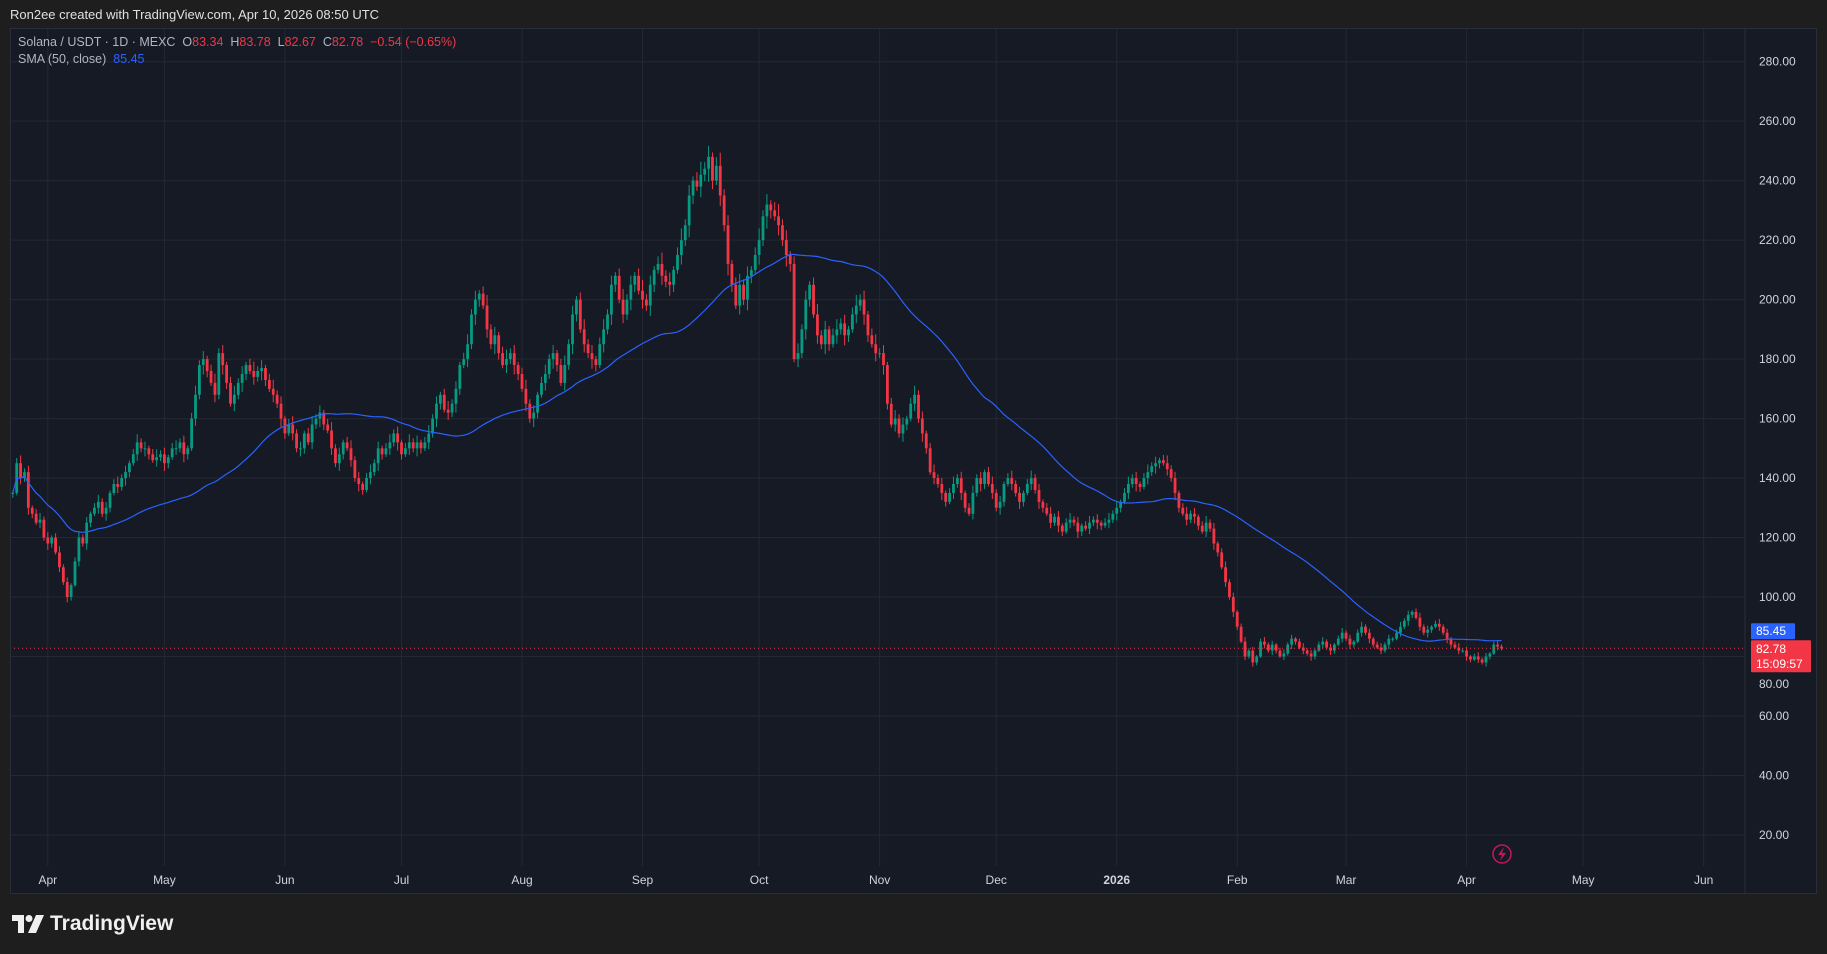  I want to click on close-label: C, so click(327, 42).